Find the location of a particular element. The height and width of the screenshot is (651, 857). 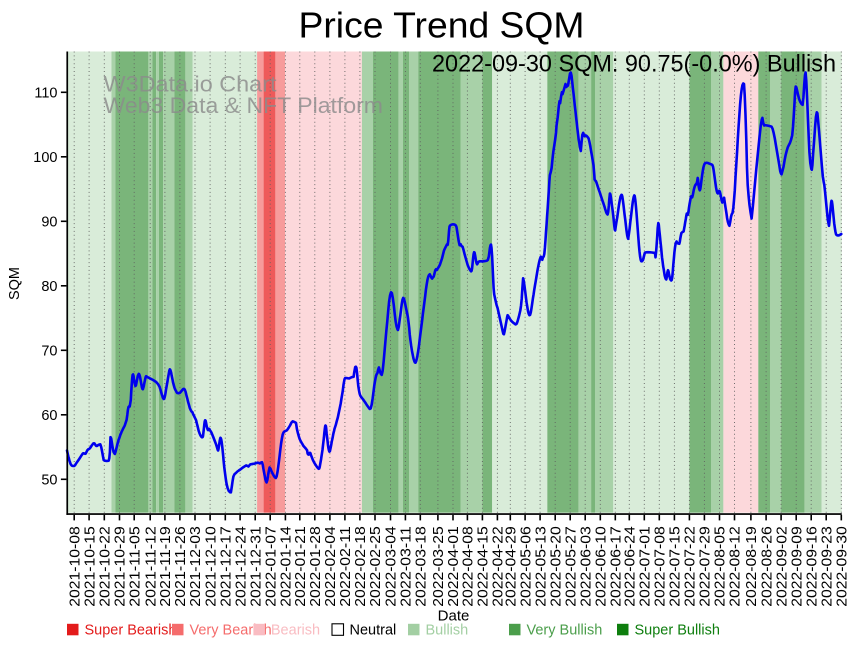

svg-text: 2022-09-02 is located at coordinates (782, 566).